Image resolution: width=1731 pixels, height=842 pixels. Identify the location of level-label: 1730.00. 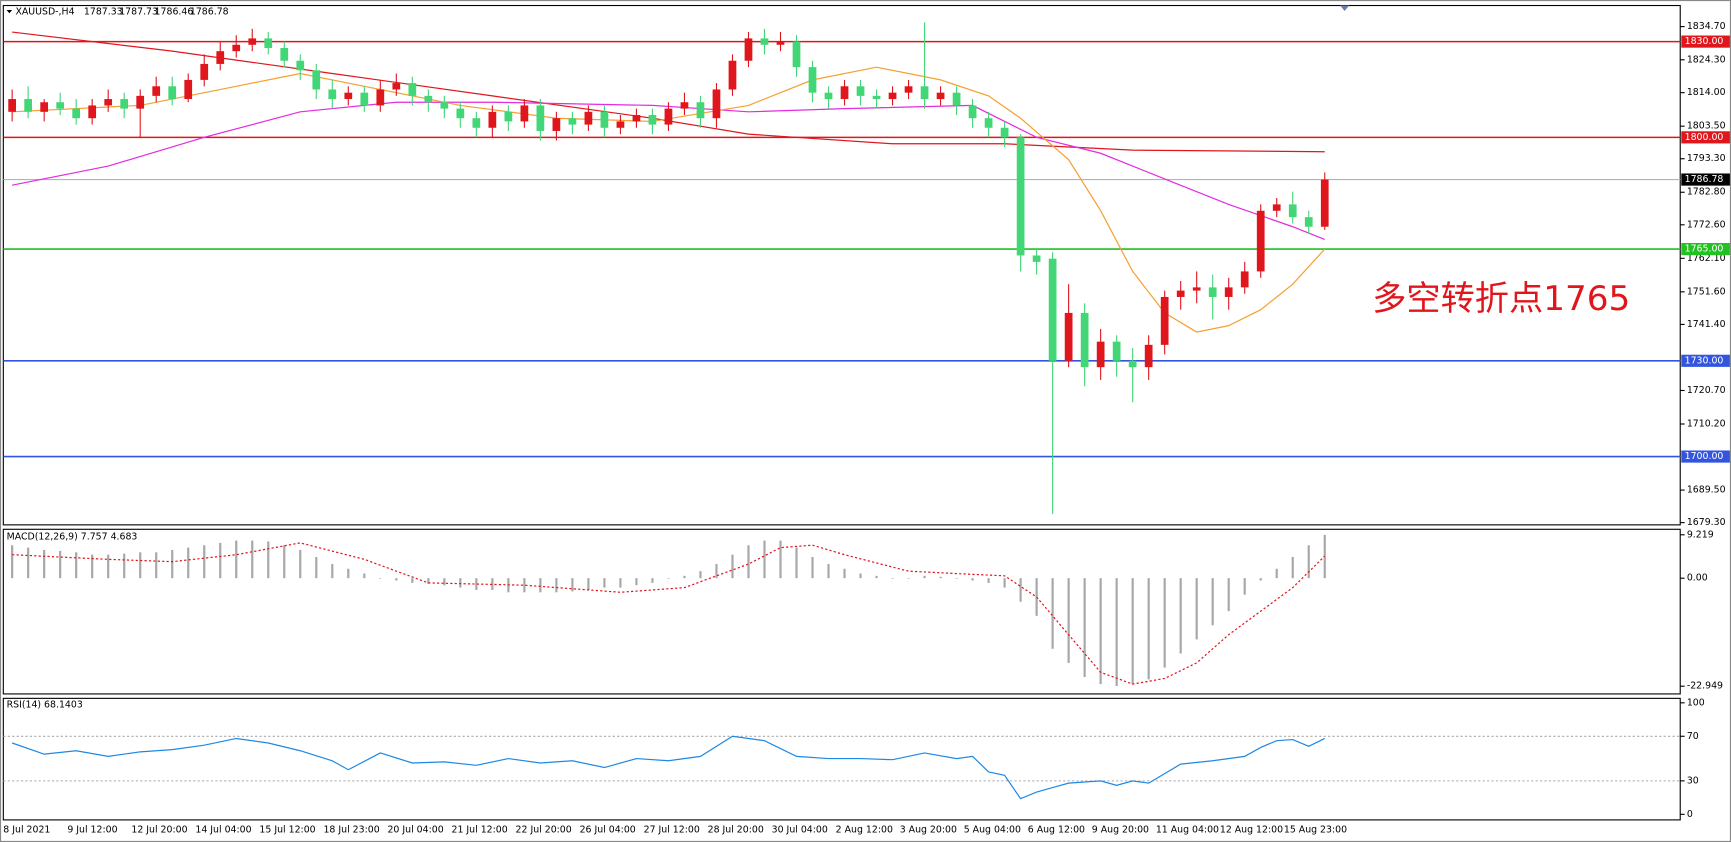
(1704, 360).